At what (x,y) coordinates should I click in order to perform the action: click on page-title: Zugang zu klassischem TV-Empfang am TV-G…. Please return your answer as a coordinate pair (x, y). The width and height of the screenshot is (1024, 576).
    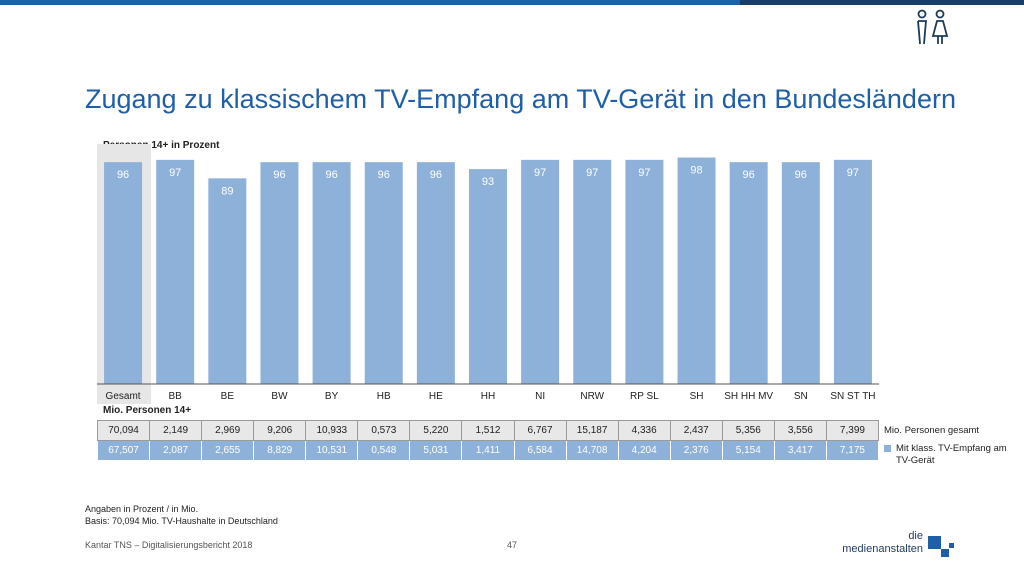
    Looking at the image, I should click on (520, 99).